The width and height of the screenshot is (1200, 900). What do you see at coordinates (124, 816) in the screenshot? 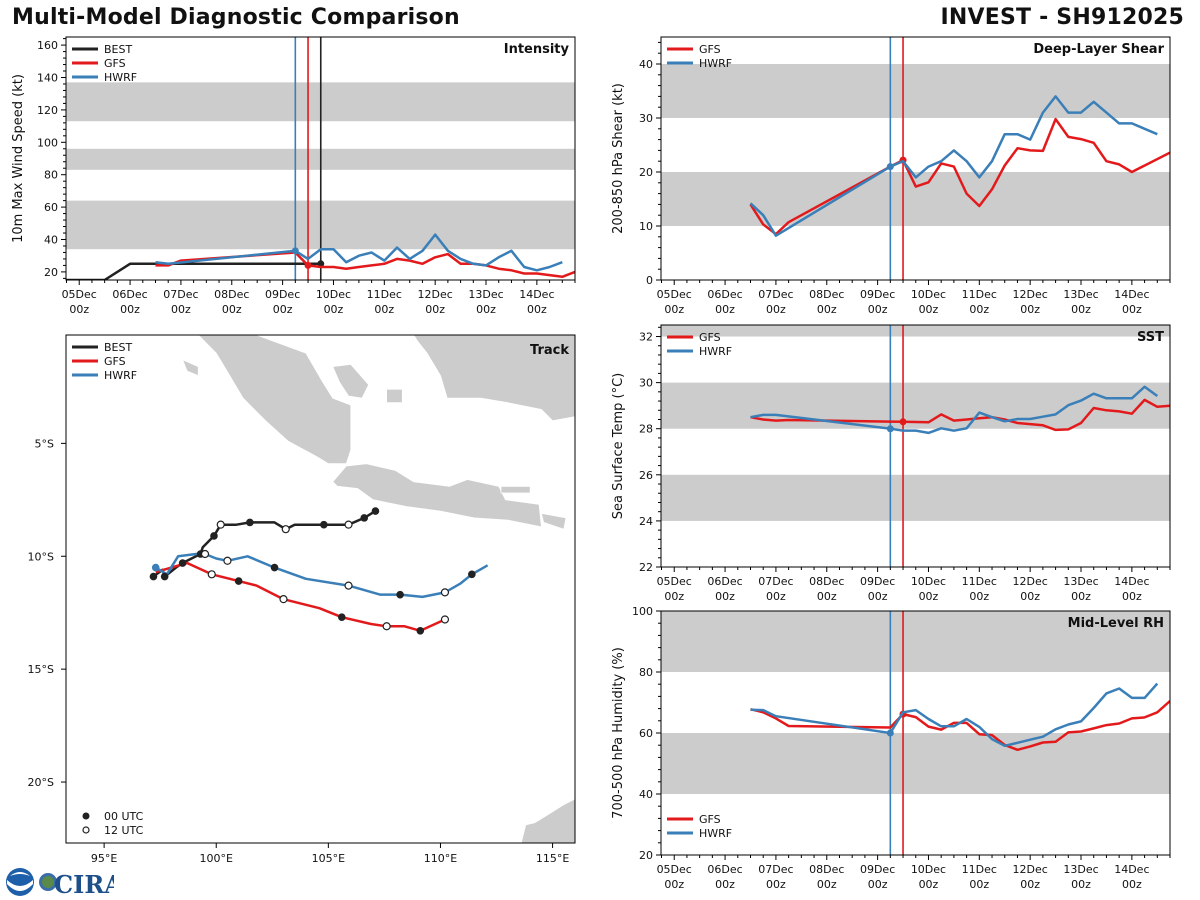
I see `legend-label-utc: 00 UTC` at bounding box center [124, 816].